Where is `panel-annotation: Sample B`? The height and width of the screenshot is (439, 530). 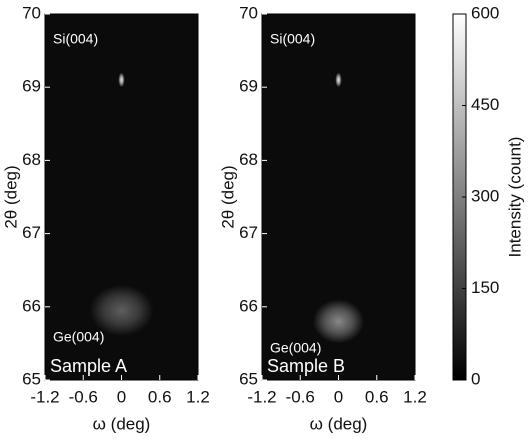 panel-annotation: Sample B is located at coordinates (306, 366).